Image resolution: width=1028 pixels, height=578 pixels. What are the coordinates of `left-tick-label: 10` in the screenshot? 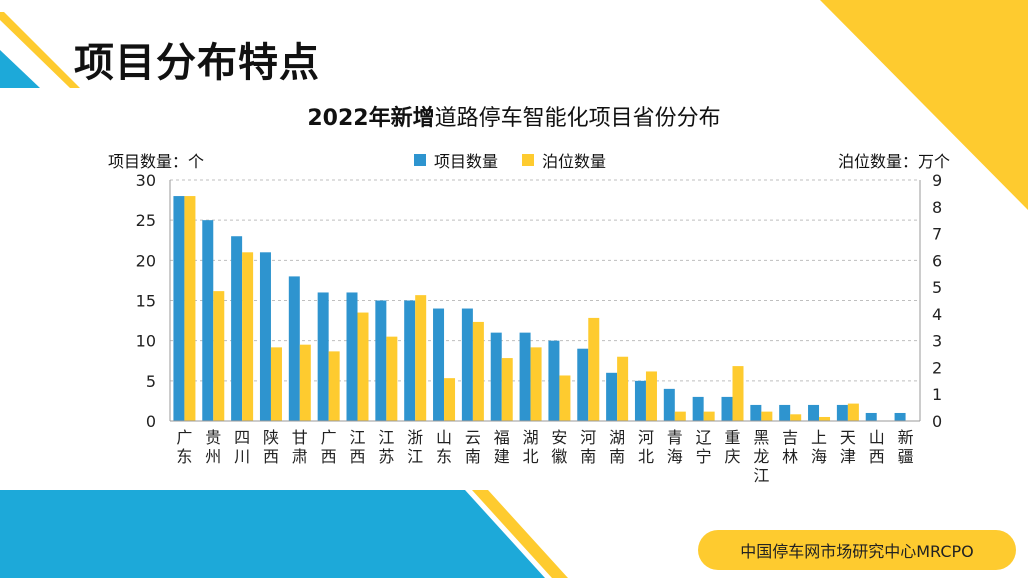 It's located at (146, 341).